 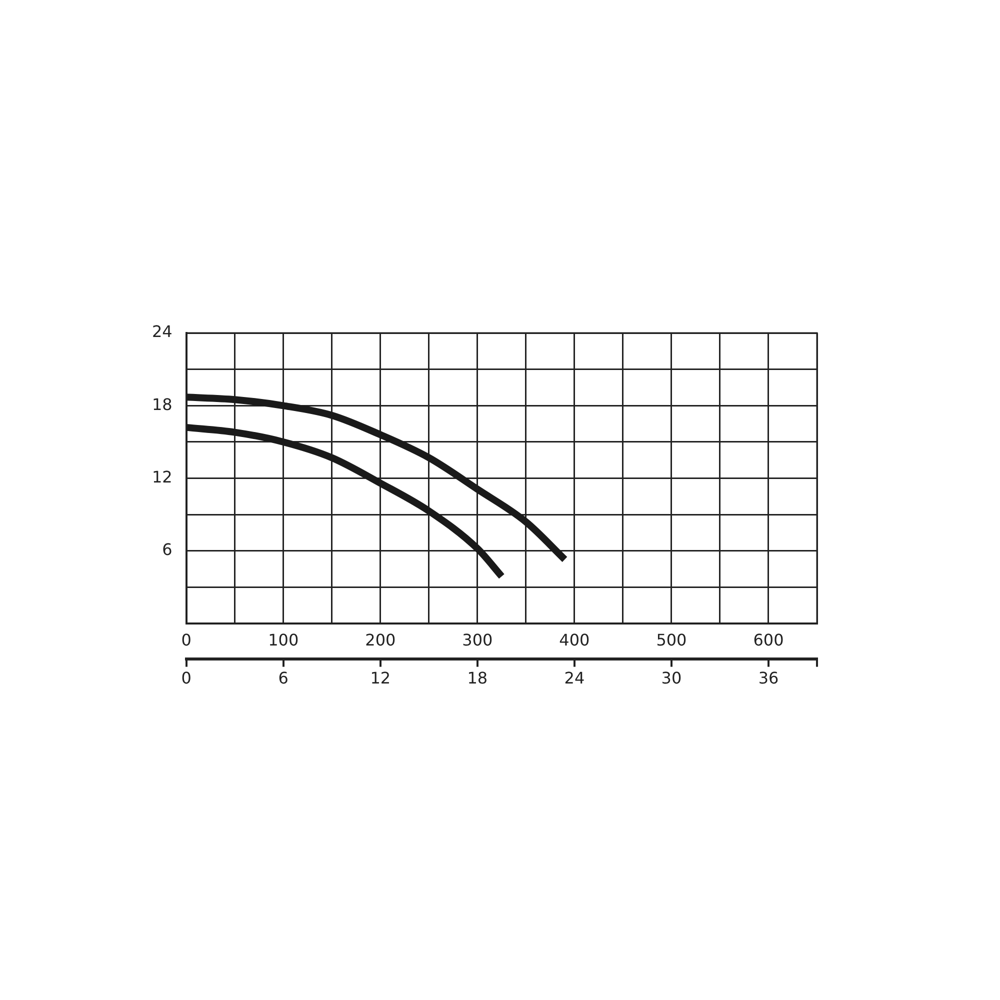 What do you see at coordinates (186, 640) in the screenshot?
I see `x-tick-label: 0` at bounding box center [186, 640].